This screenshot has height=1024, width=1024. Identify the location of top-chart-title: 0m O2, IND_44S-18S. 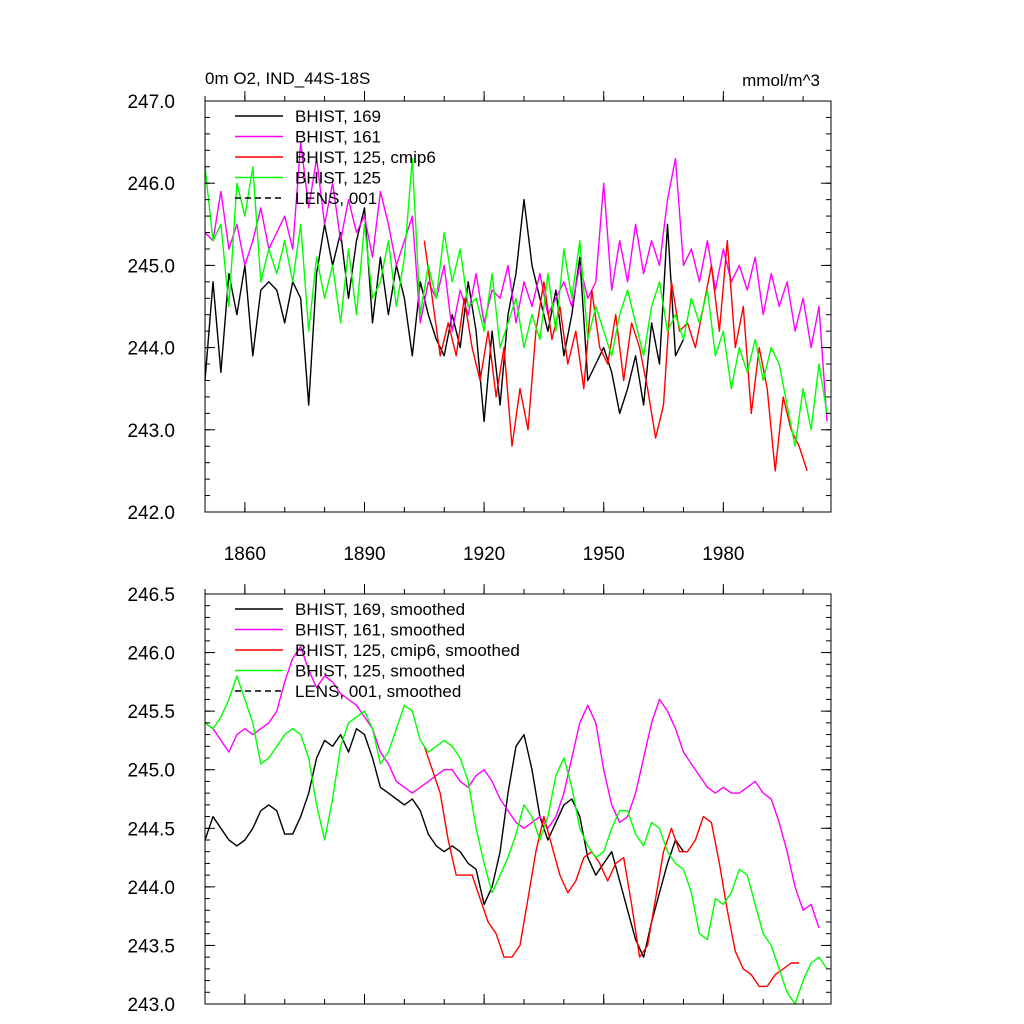
(287, 78).